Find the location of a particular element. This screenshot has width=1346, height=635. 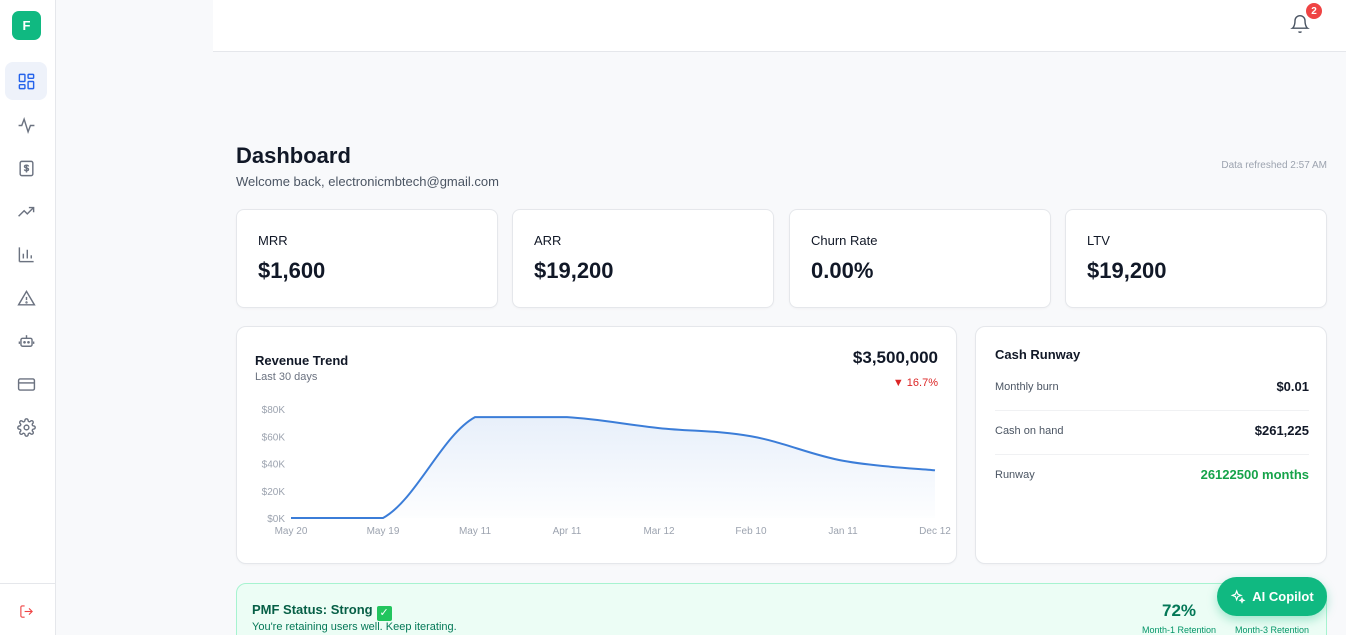

kpi-value: 0.00% is located at coordinates (842, 270).